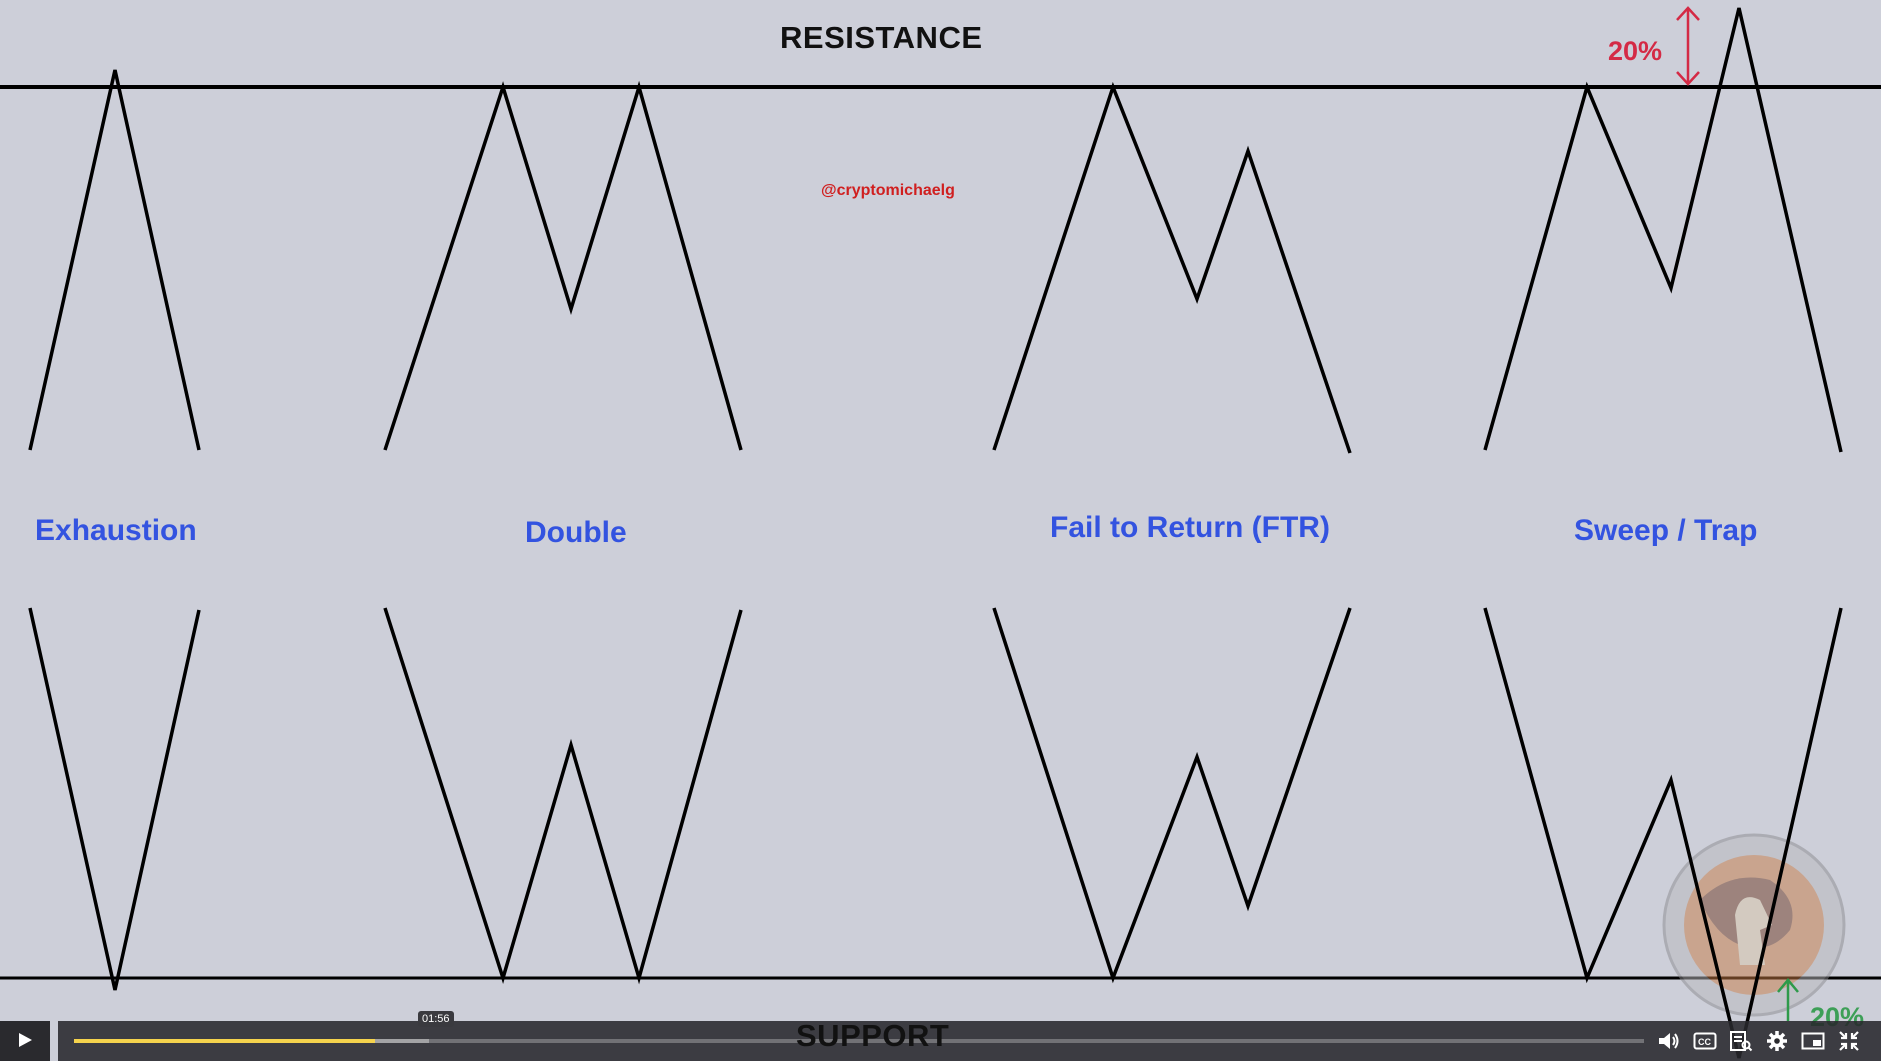 This screenshot has height=1061, width=1881. What do you see at coordinates (1849, 1041) in the screenshot?
I see `exit-fullscreen-icon` at bounding box center [1849, 1041].